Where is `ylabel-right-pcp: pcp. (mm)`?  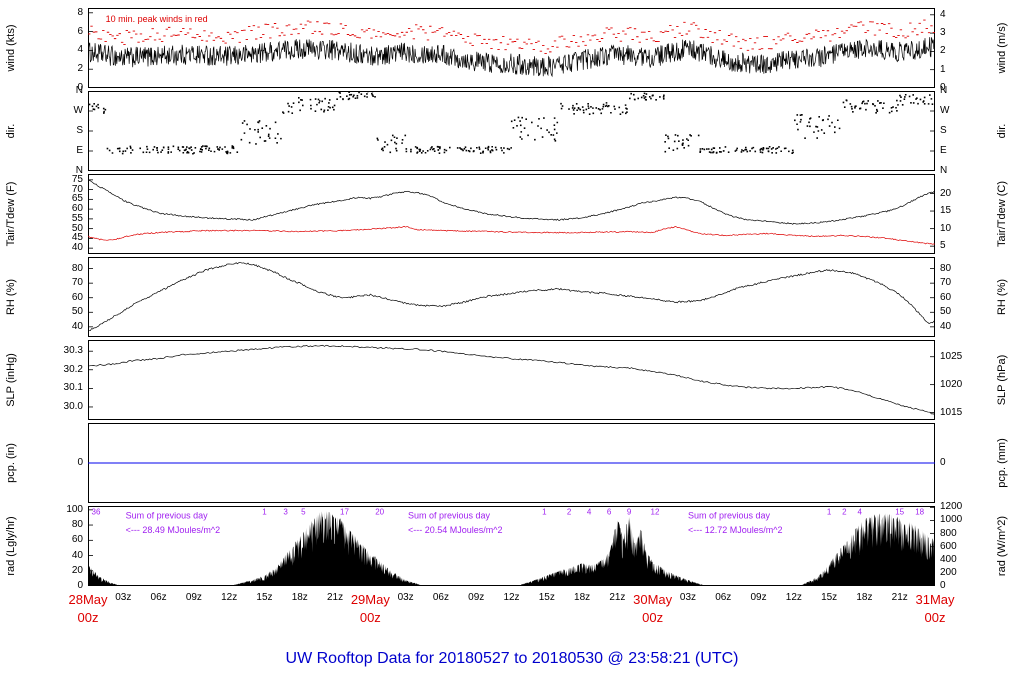
ylabel-right-pcp: pcp. (mm) is located at coordinates (1001, 463).